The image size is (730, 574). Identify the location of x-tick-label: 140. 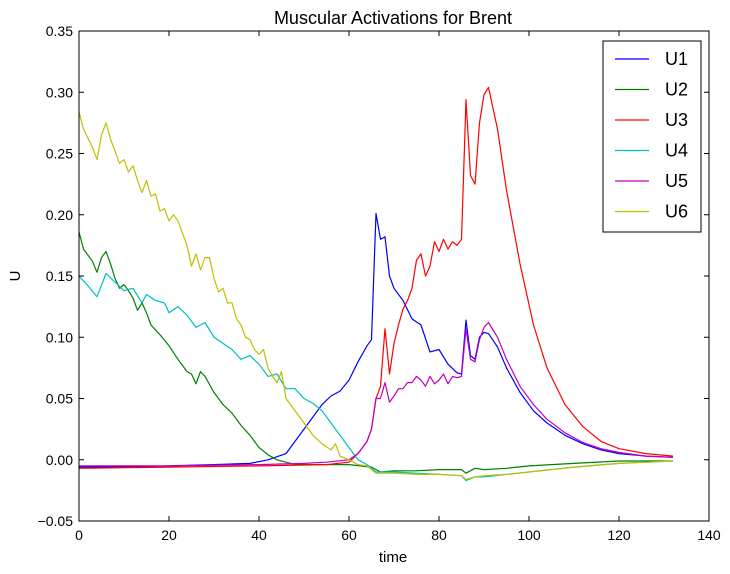
(709, 535).